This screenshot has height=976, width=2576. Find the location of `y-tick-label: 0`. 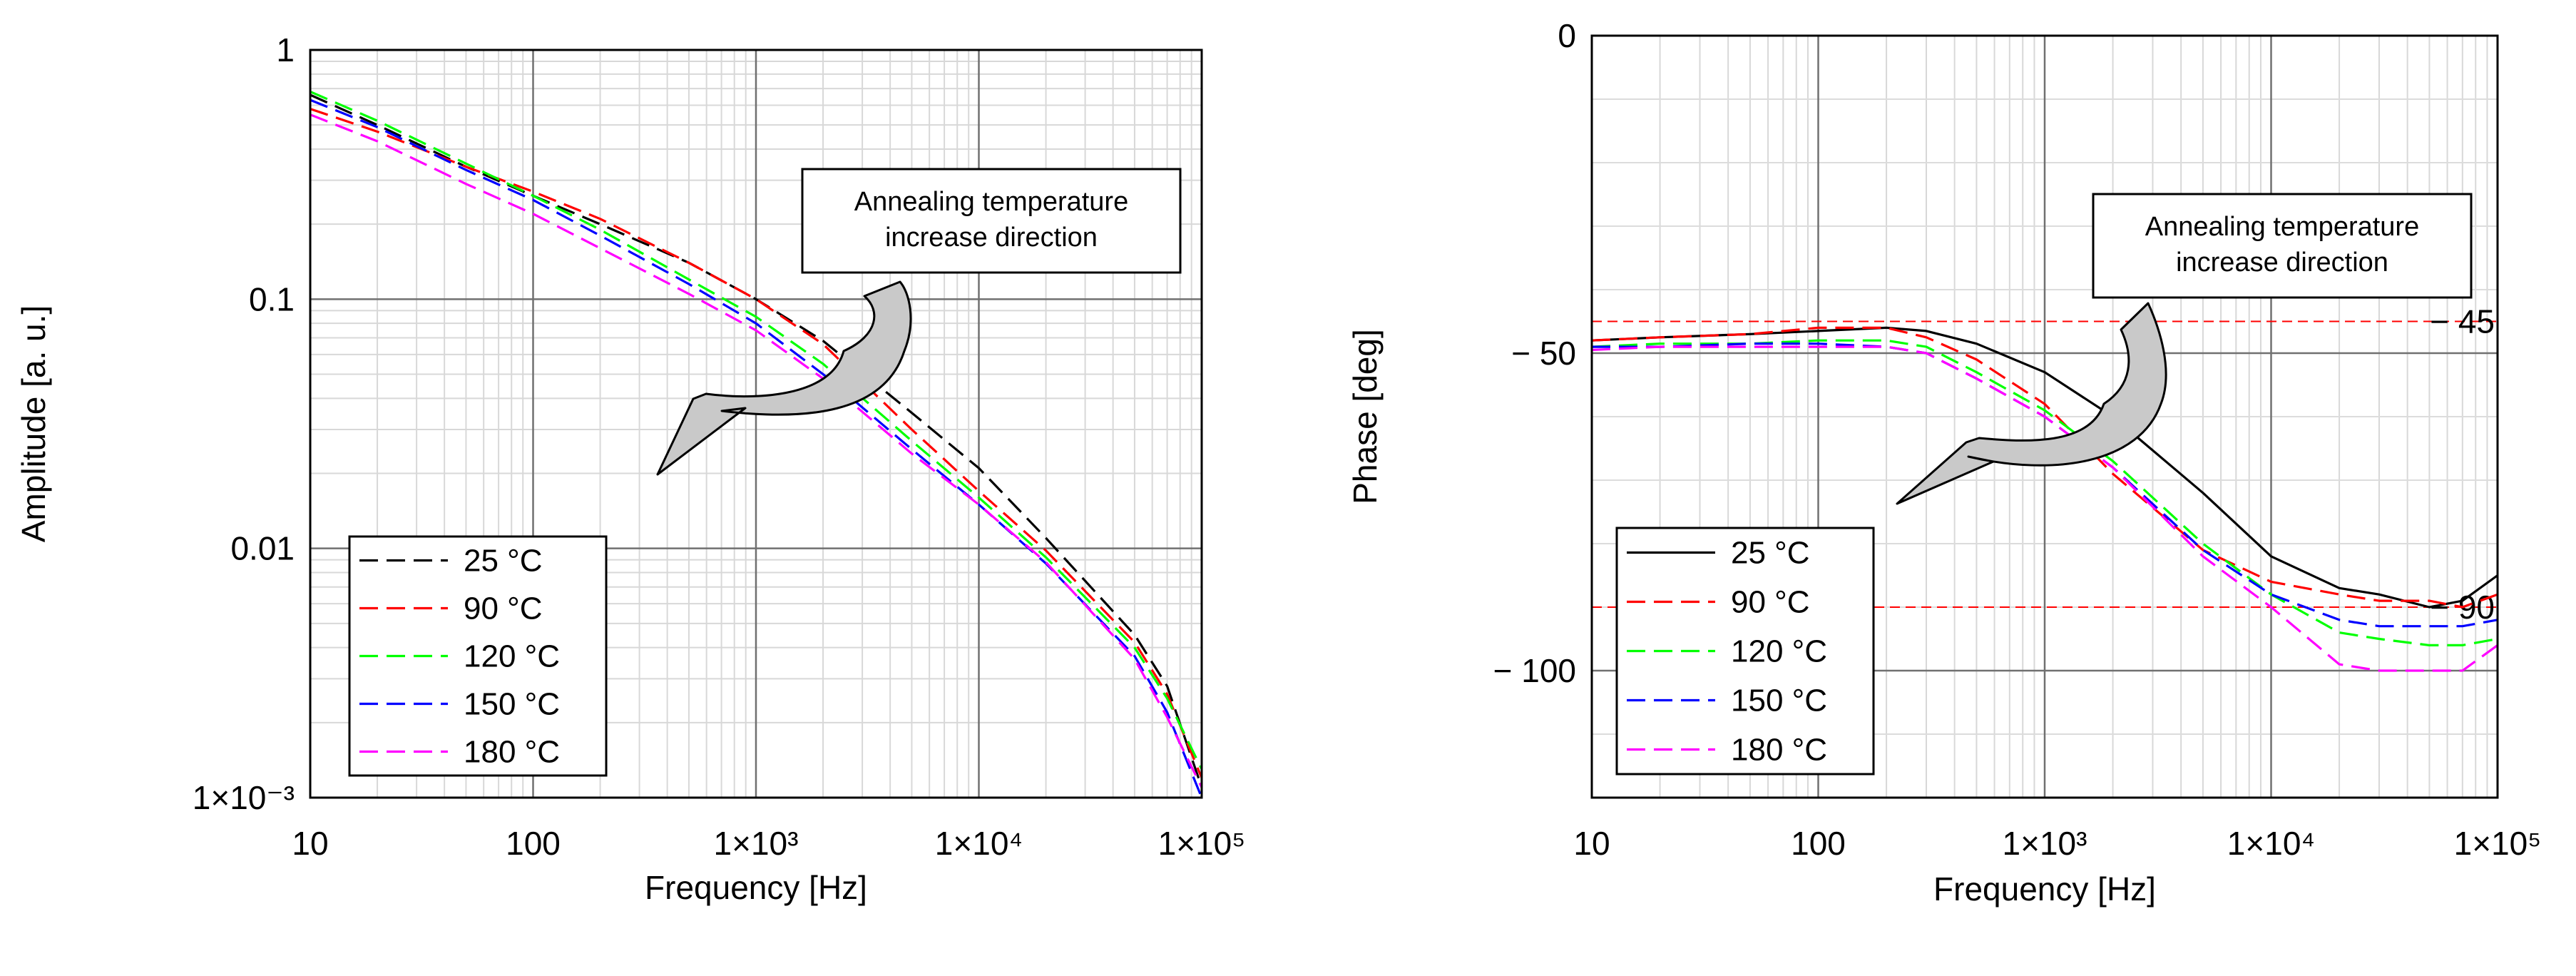

y-tick-label: 0 is located at coordinates (1567, 35).